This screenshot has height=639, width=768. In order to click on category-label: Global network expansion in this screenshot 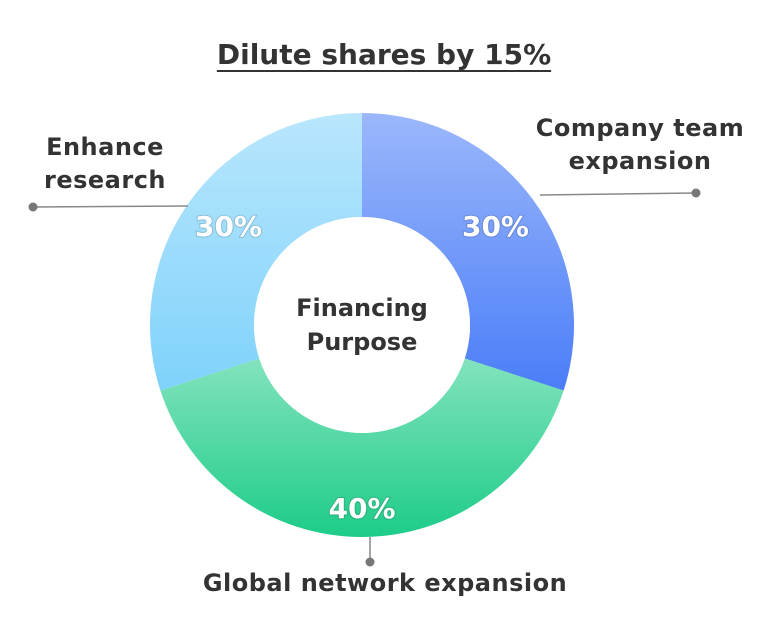, I will do `click(385, 583)`.